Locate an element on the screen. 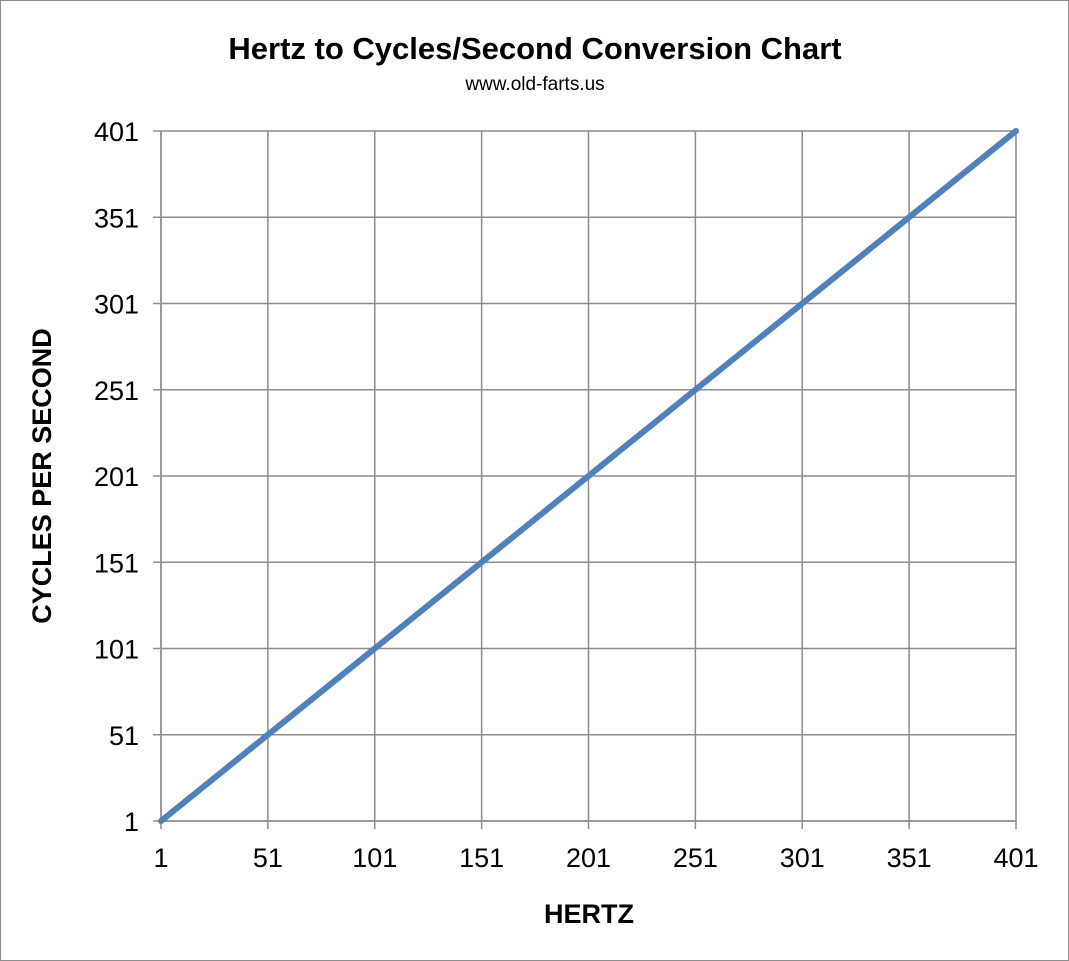 Image resolution: width=1069 pixels, height=961 pixels. y-tick-label: 51 is located at coordinates (124, 736).